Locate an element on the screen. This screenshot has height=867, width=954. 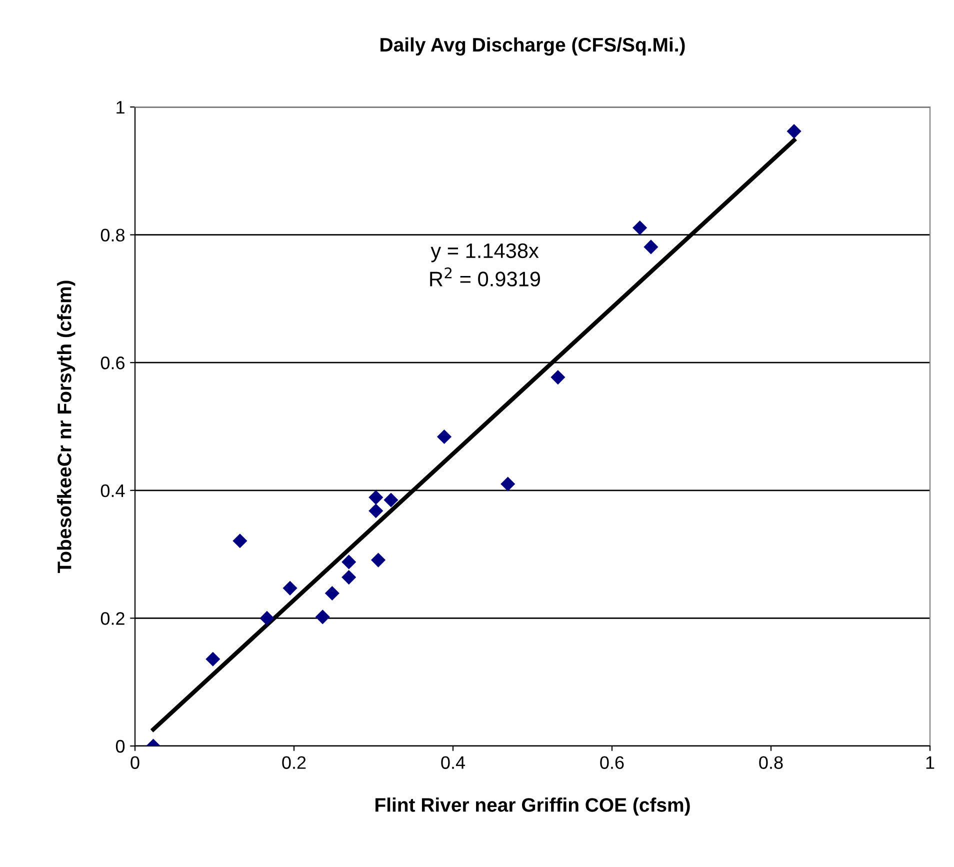
annotation: y = 1.1438x R$^{2}$ = 0.9319 is located at coordinates (485, 264).